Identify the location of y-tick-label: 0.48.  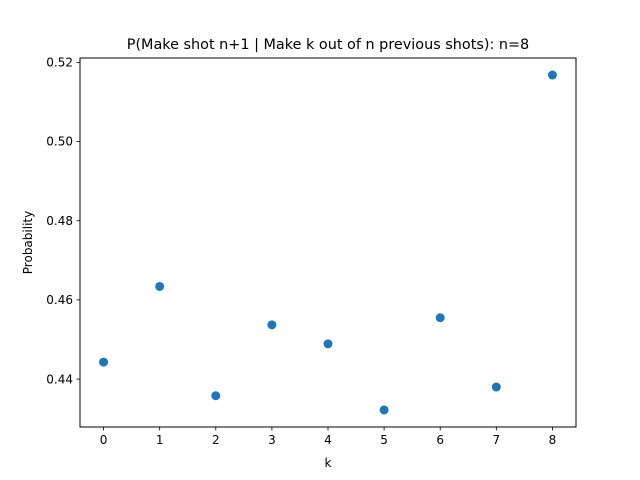
(59, 221).